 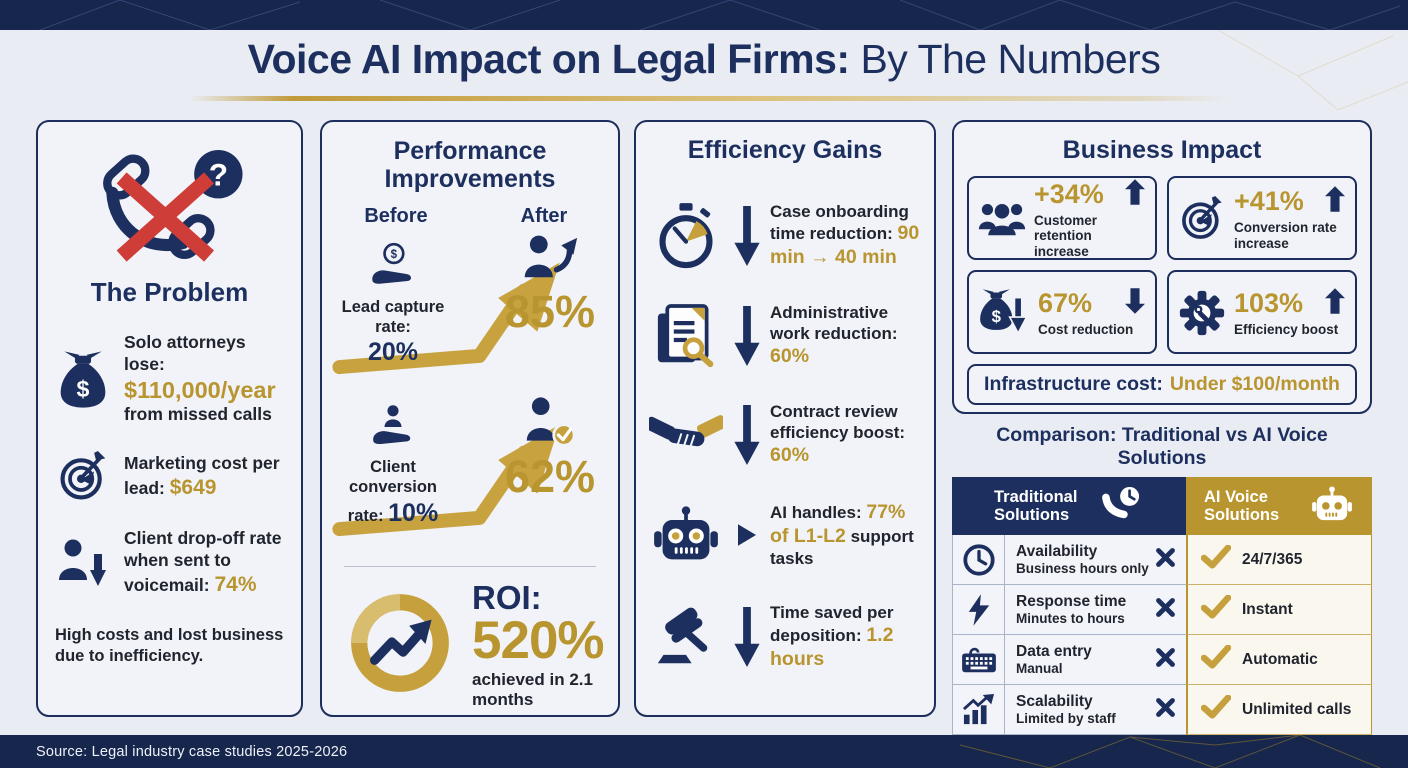 I want to click on person-down-icon, so click(x=83, y=563).